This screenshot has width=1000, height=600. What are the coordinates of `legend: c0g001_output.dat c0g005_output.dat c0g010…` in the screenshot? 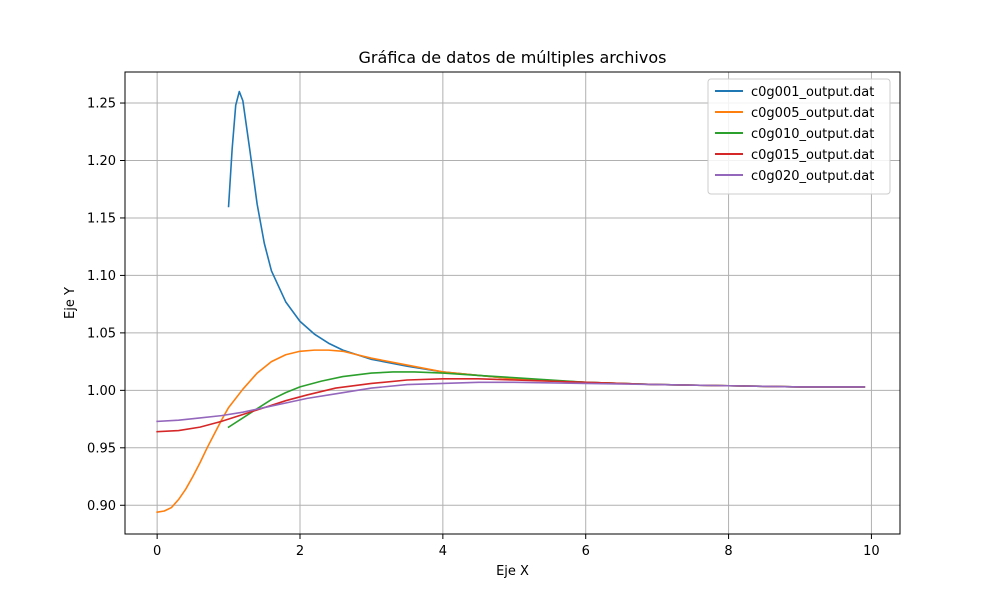 It's located at (799, 136).